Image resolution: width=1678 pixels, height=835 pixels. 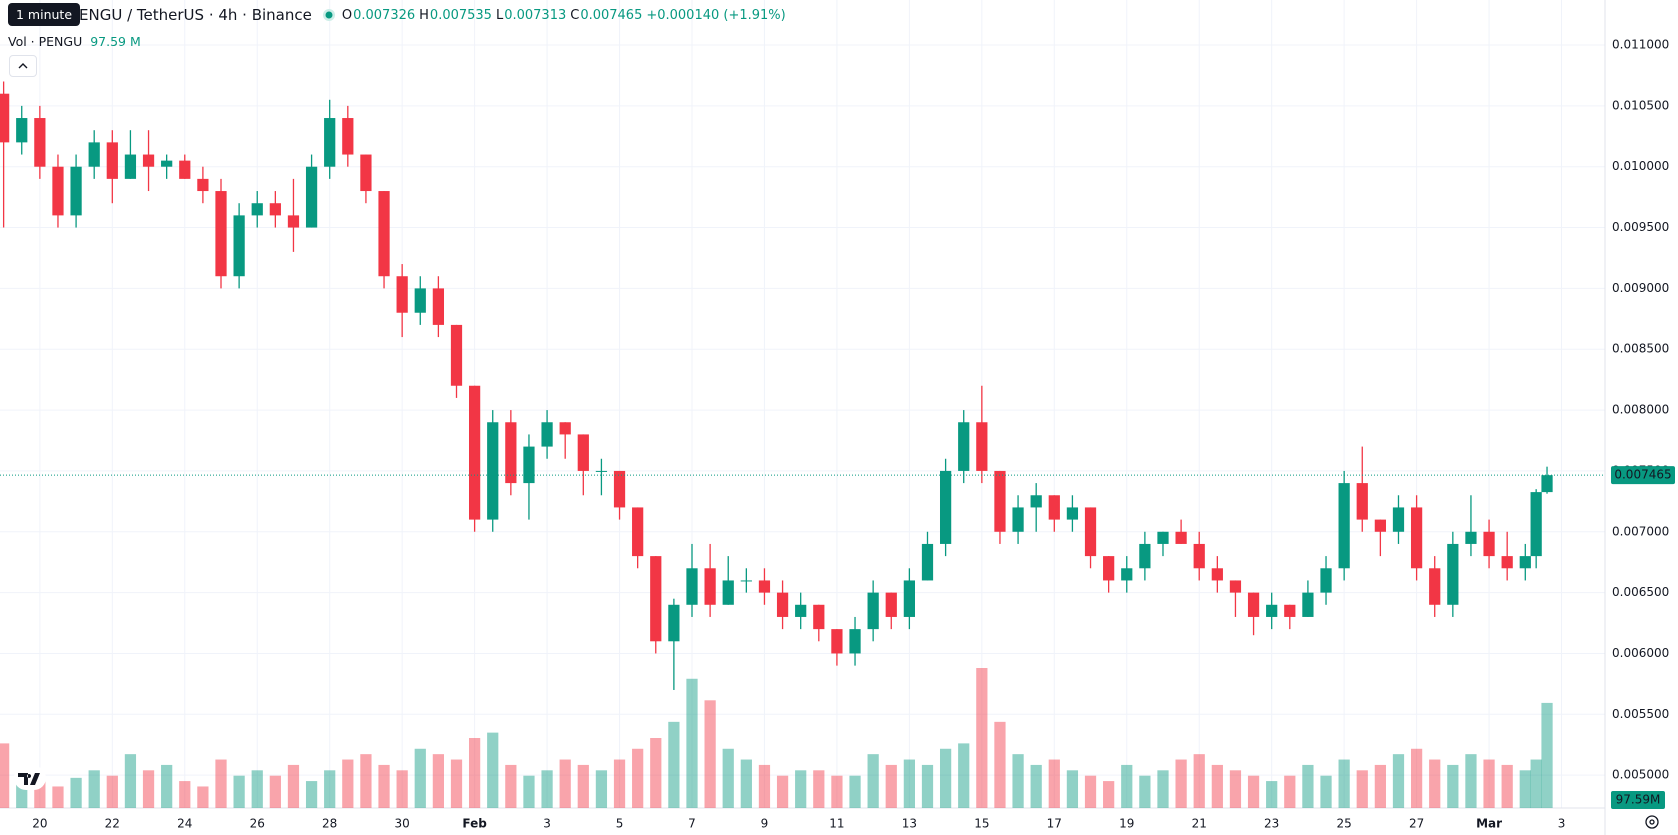 I want to click on settings-icon, so click(x=1652, y=822).